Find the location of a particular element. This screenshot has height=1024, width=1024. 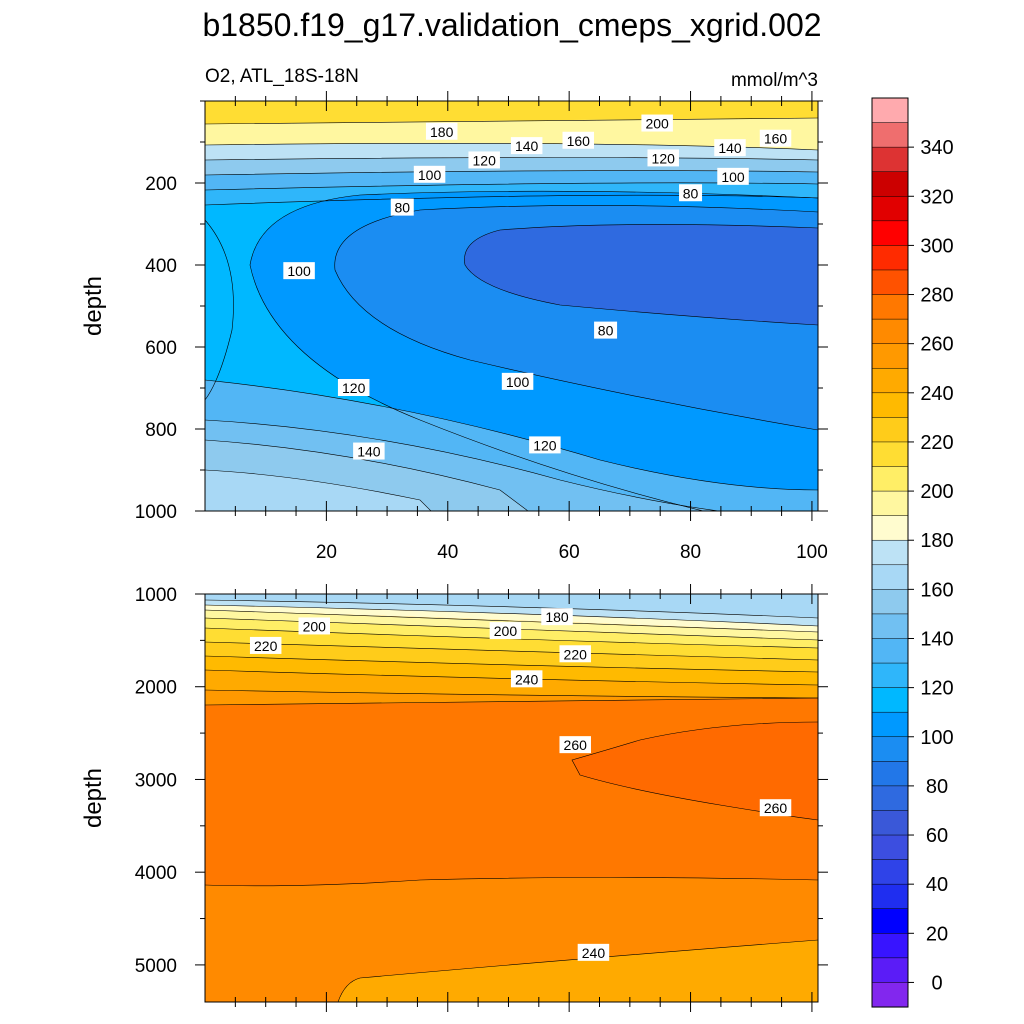

y-tick-label: 800 is located at coordinates (161, 430).